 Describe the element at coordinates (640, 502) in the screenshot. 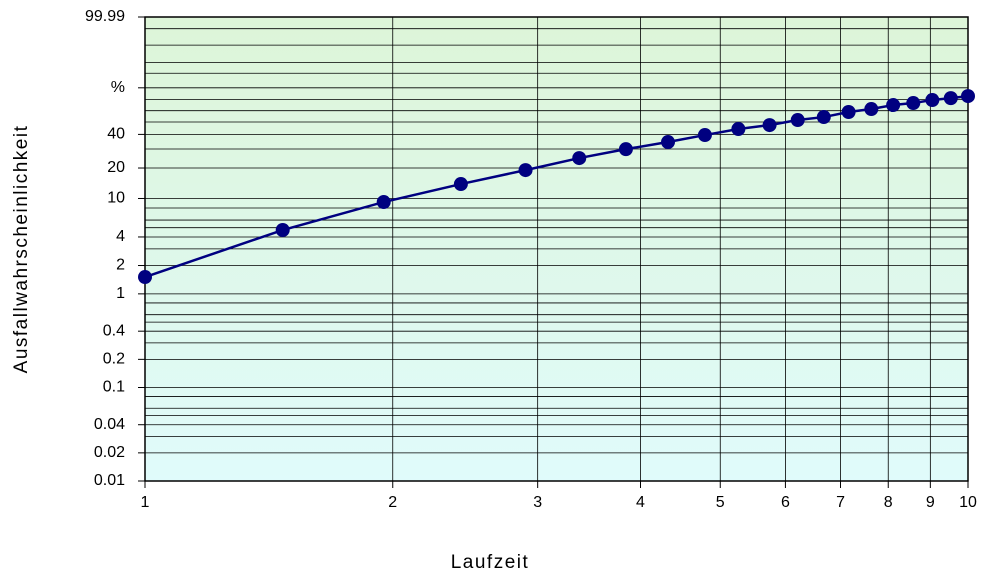

I see `x-tick-label: 4` at that location.